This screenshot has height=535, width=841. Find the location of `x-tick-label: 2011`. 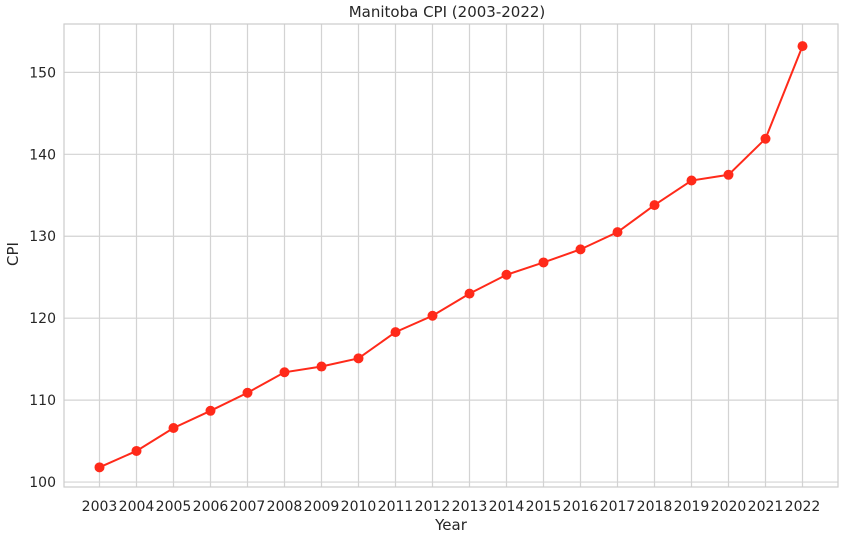

x-tick-label: 2011 is located at coordinates (396, 507).